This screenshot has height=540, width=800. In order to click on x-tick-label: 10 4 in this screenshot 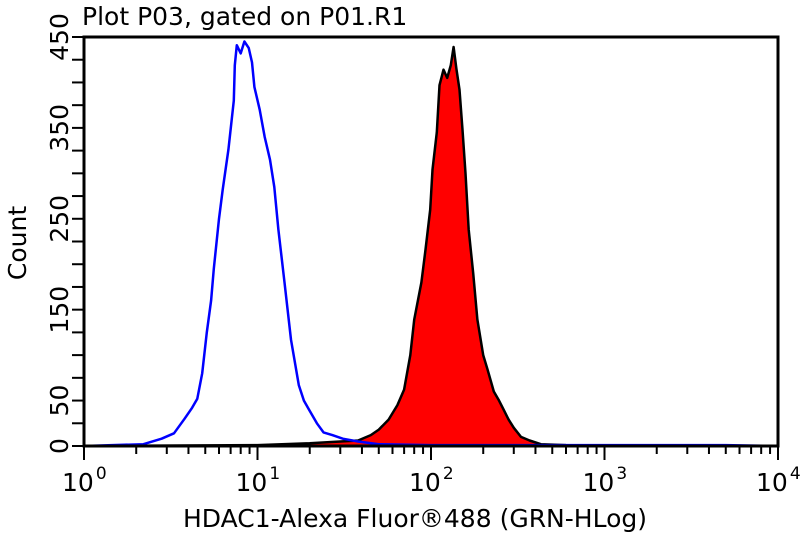, I will do `click(778, 480)`.